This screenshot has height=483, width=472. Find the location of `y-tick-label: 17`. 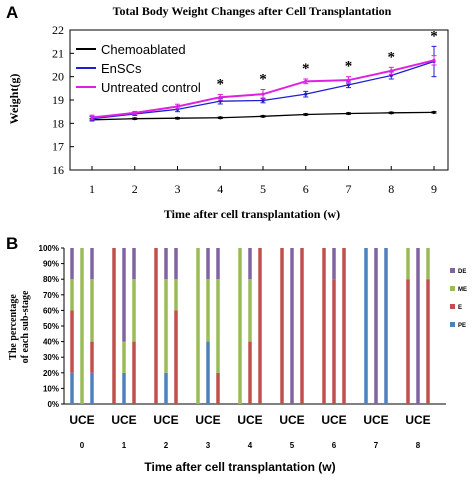

y-tick-label: 17 is located at coordinates (58, 147).